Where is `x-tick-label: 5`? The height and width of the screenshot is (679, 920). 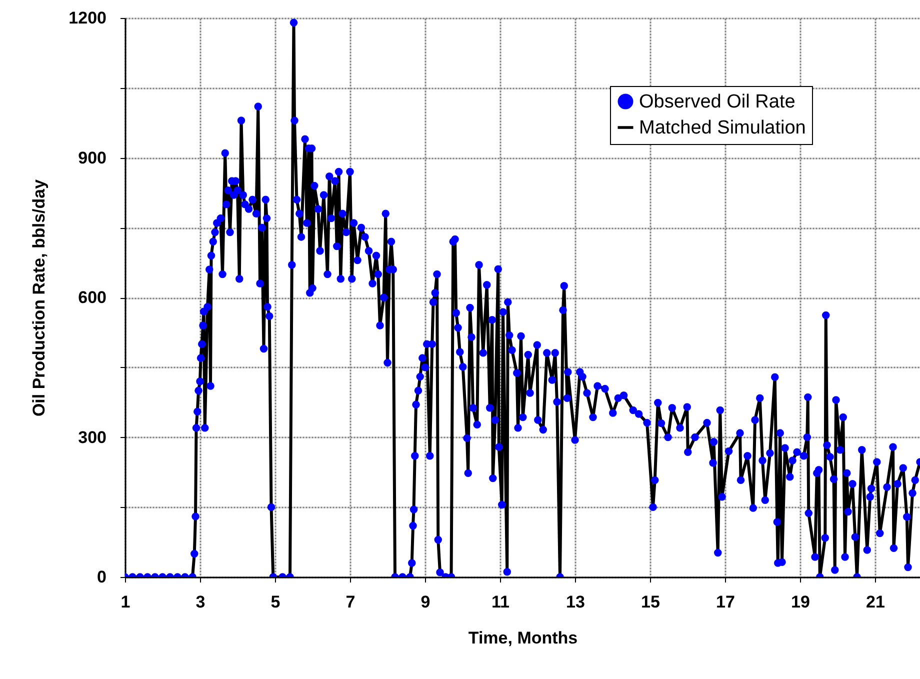
x-tick-label: 5 is located at coordinates (275, 602).